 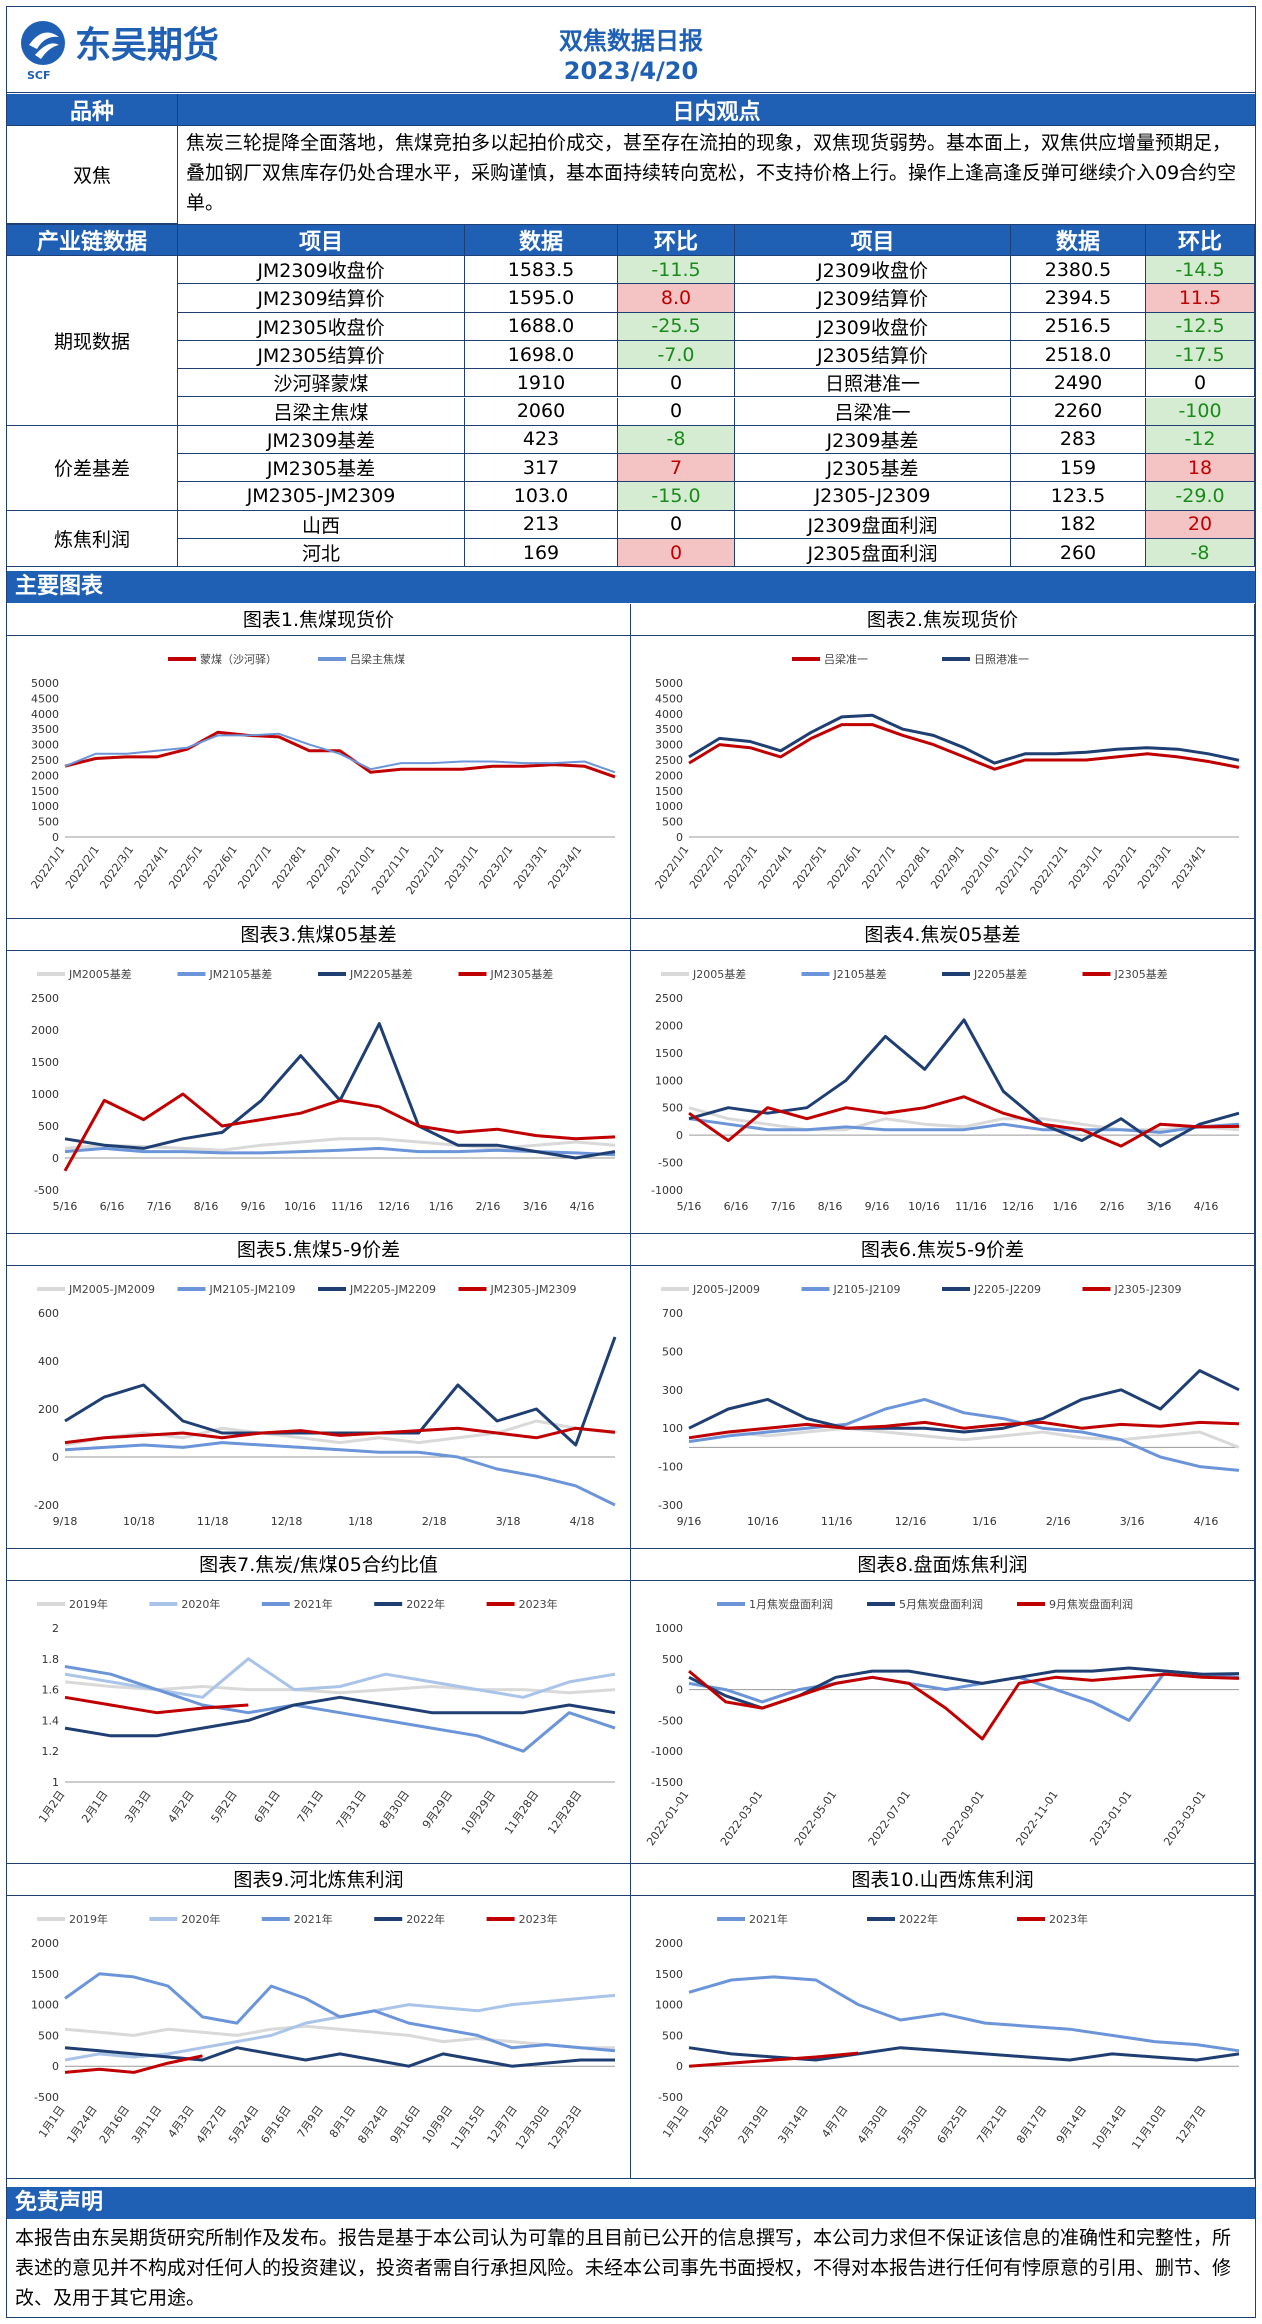 What do you see at coordinates (763, 1521) in the screenshot?
I see `x-tick-label: 10/16` at bounding box center [763, 1521].